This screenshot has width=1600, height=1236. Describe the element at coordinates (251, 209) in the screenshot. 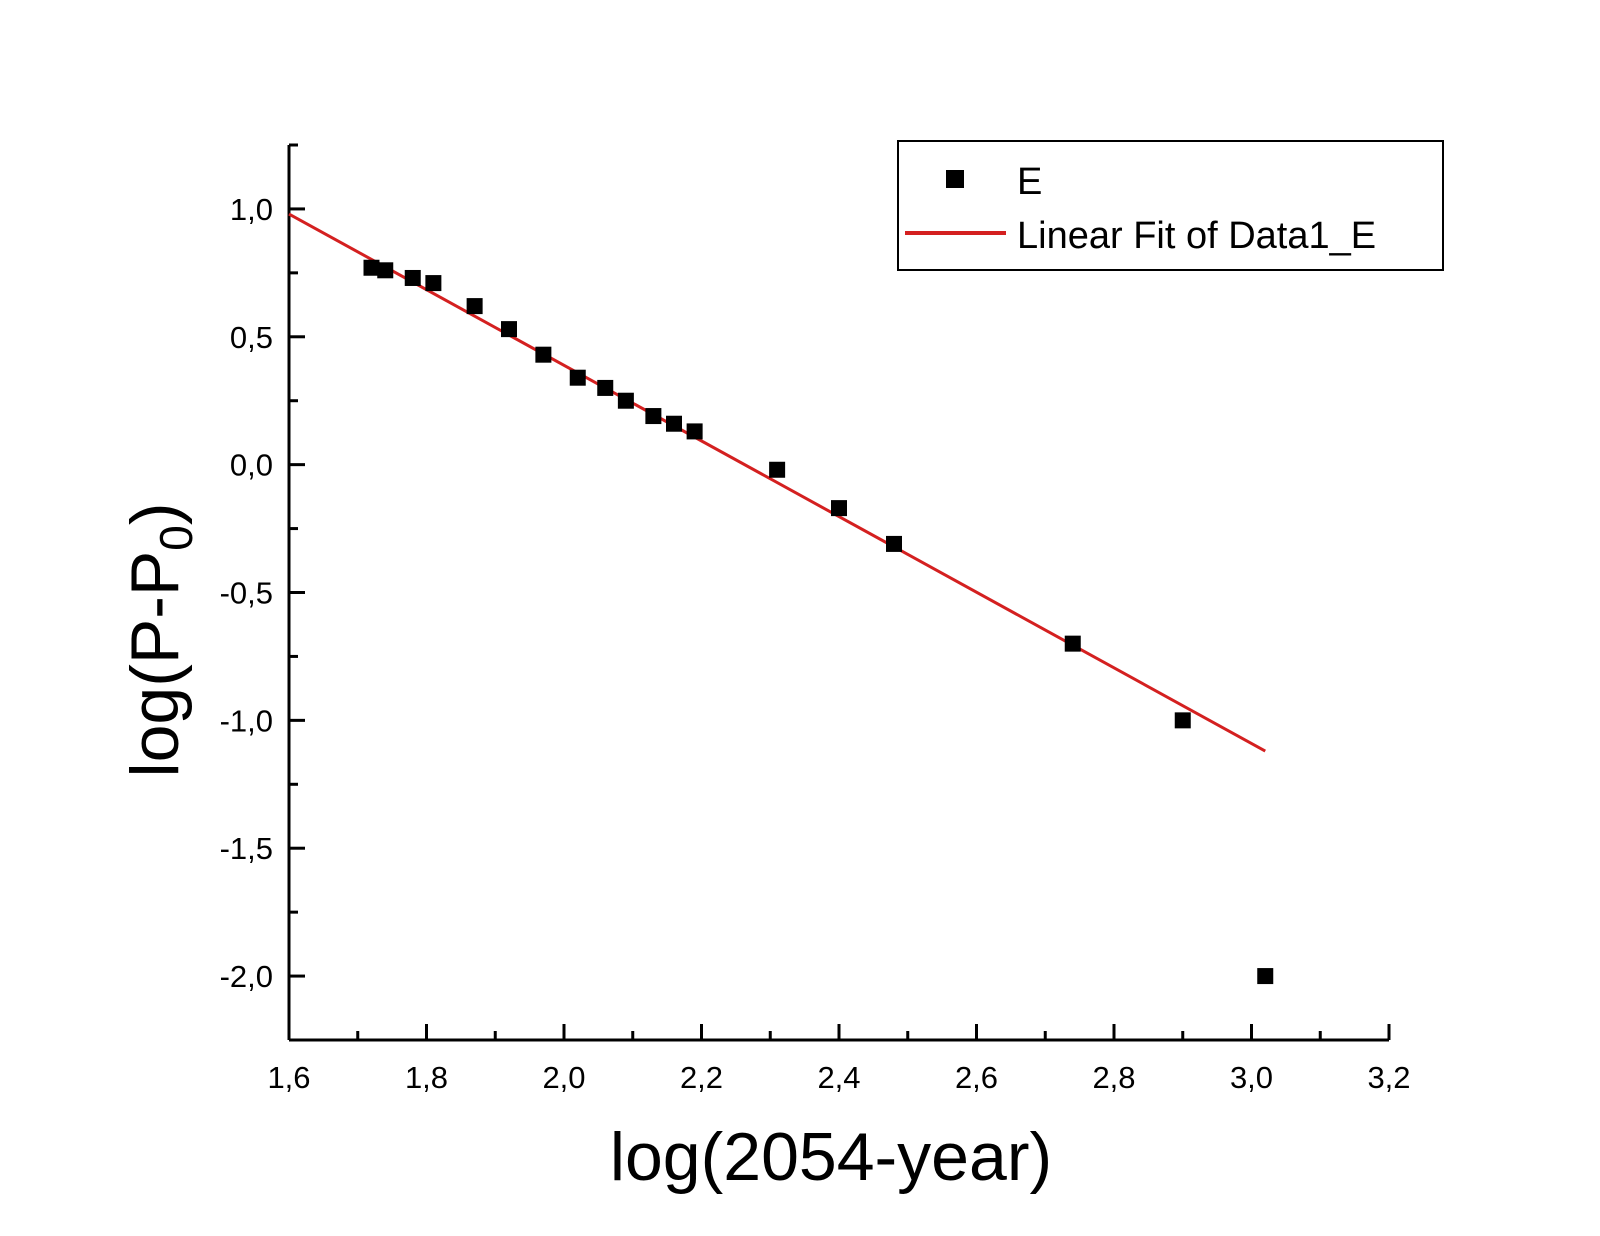

I see `y-tick-label: 1,0` at that location.